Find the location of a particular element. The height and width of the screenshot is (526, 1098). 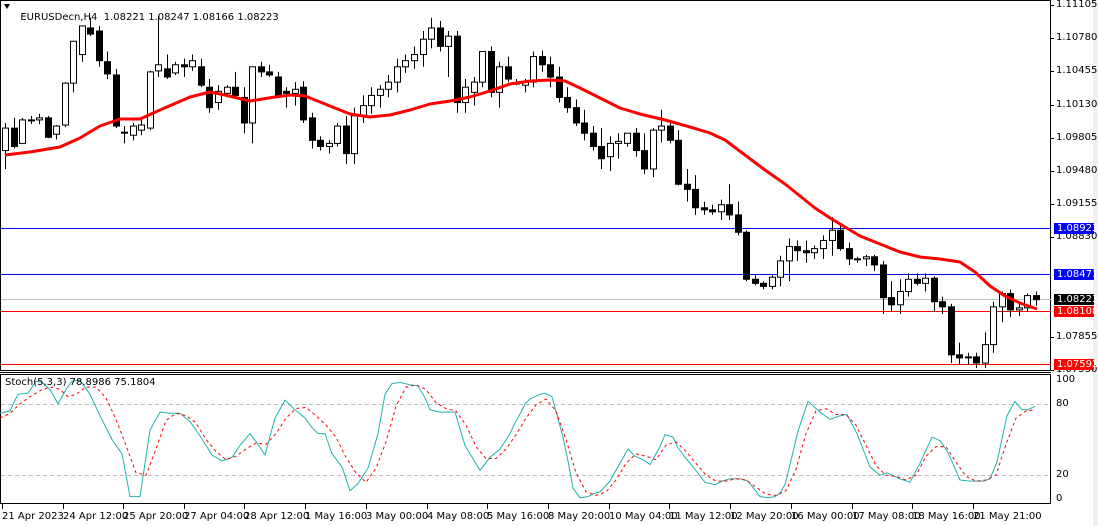

stoch-tick-label: 20 is located at coordinates (1062, 475).